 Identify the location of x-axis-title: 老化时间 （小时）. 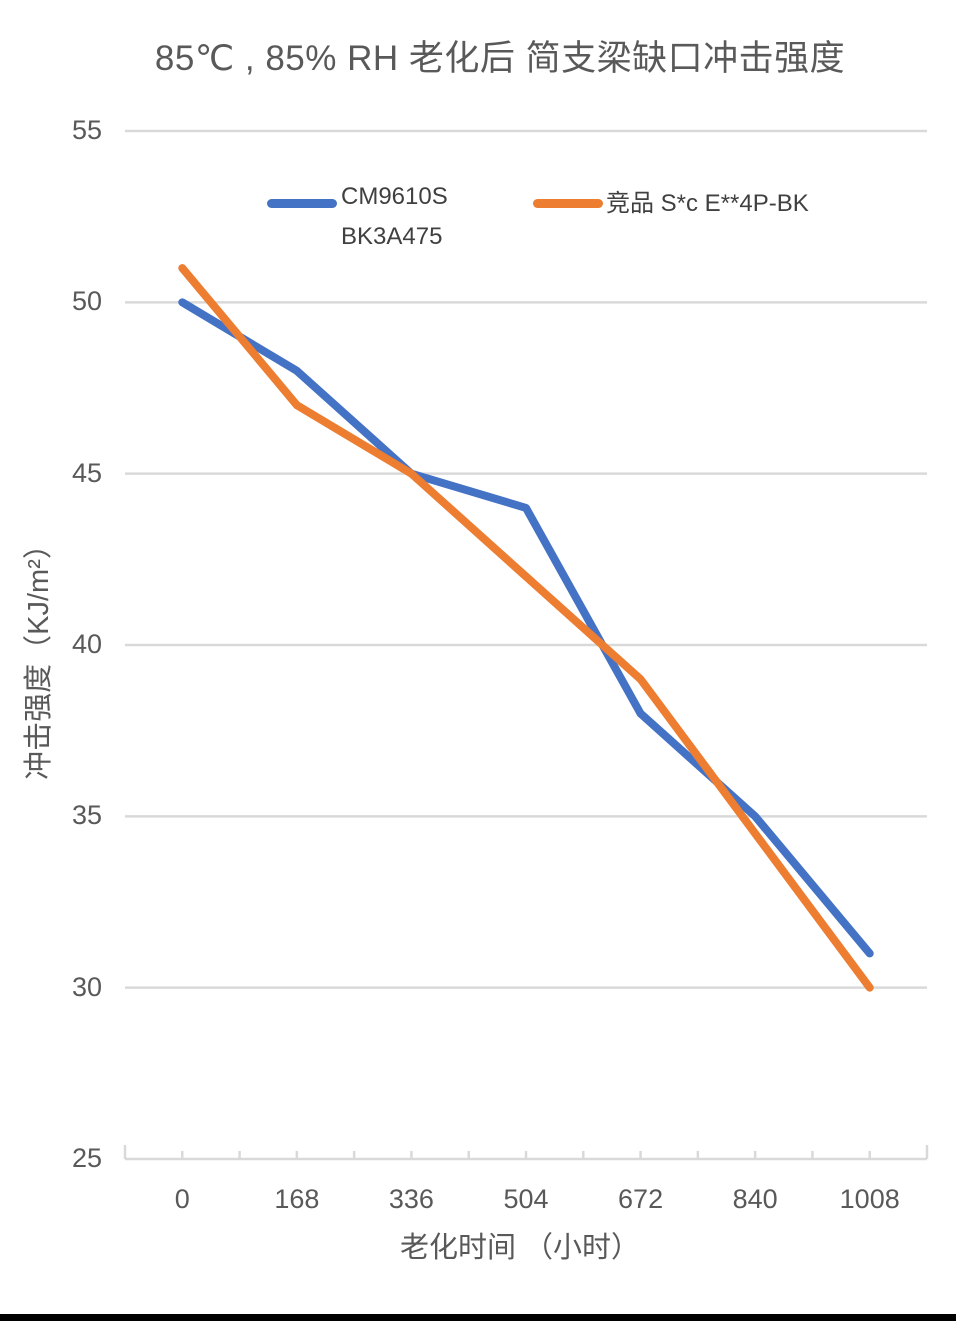
(520, 1248).